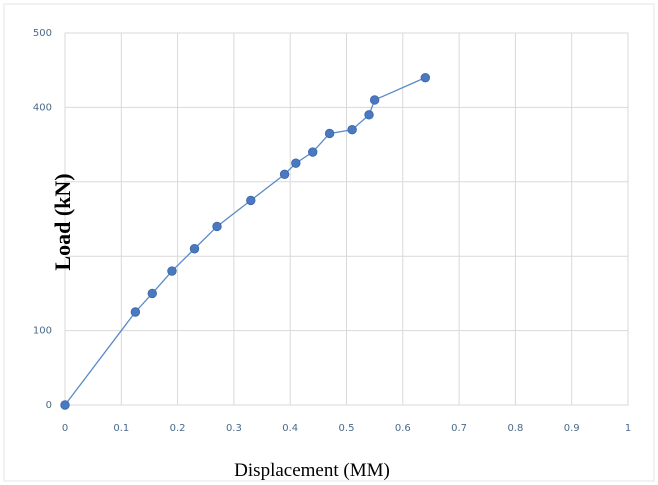 This screenshot has width=658, height=485. What do you see at coordinates (42, 219) in the screenshot?
I see `y-axis-ticks: 0 100 400 500` at bounding box center [42, 219].